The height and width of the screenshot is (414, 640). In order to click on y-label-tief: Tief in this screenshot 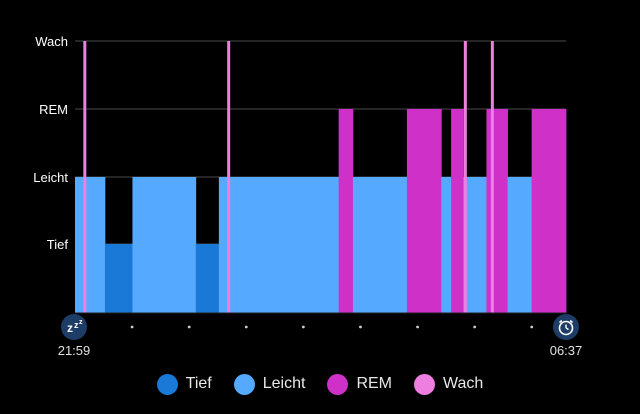, I will do `click(58, 244)`.